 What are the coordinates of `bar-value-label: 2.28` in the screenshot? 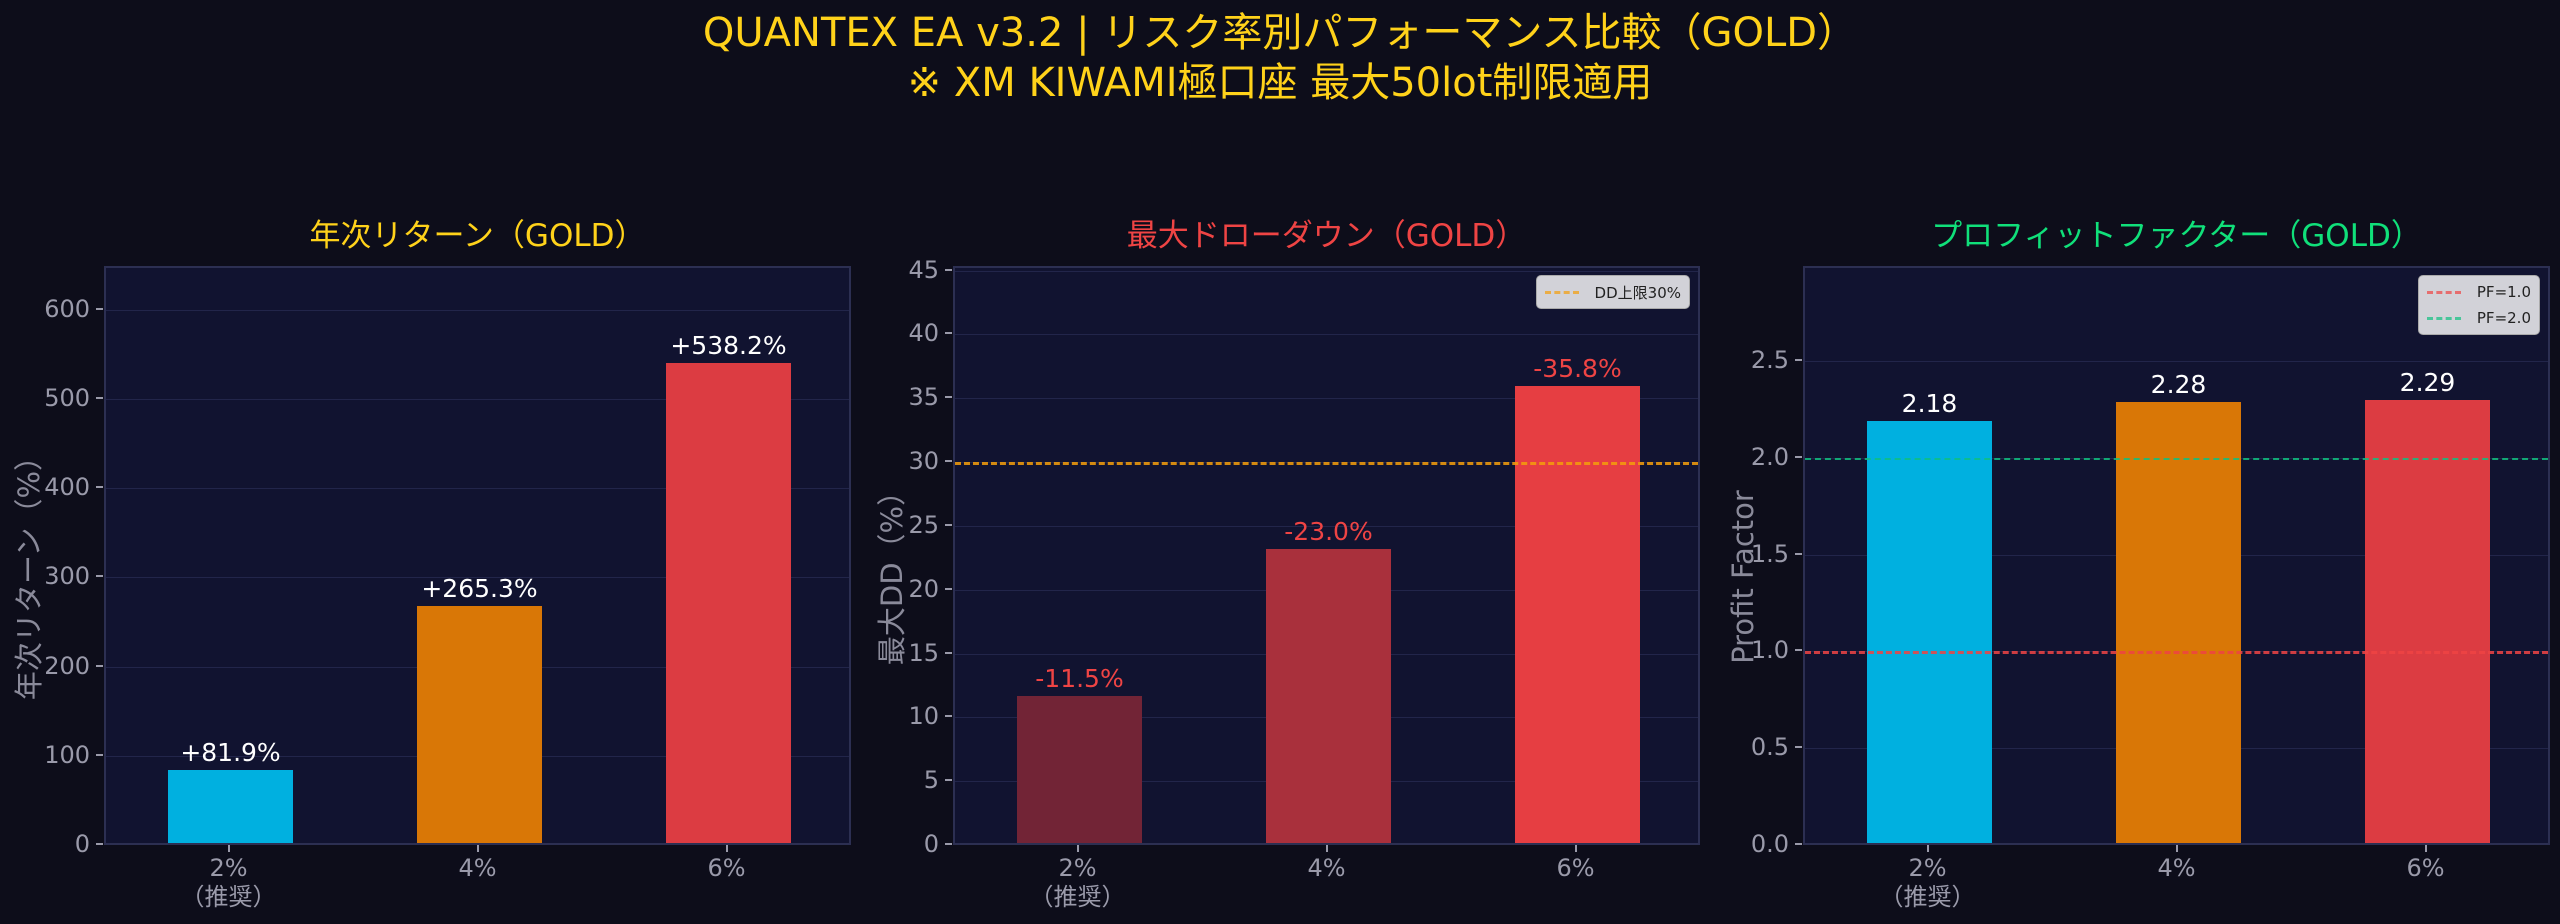 It's located at (2178, 384).